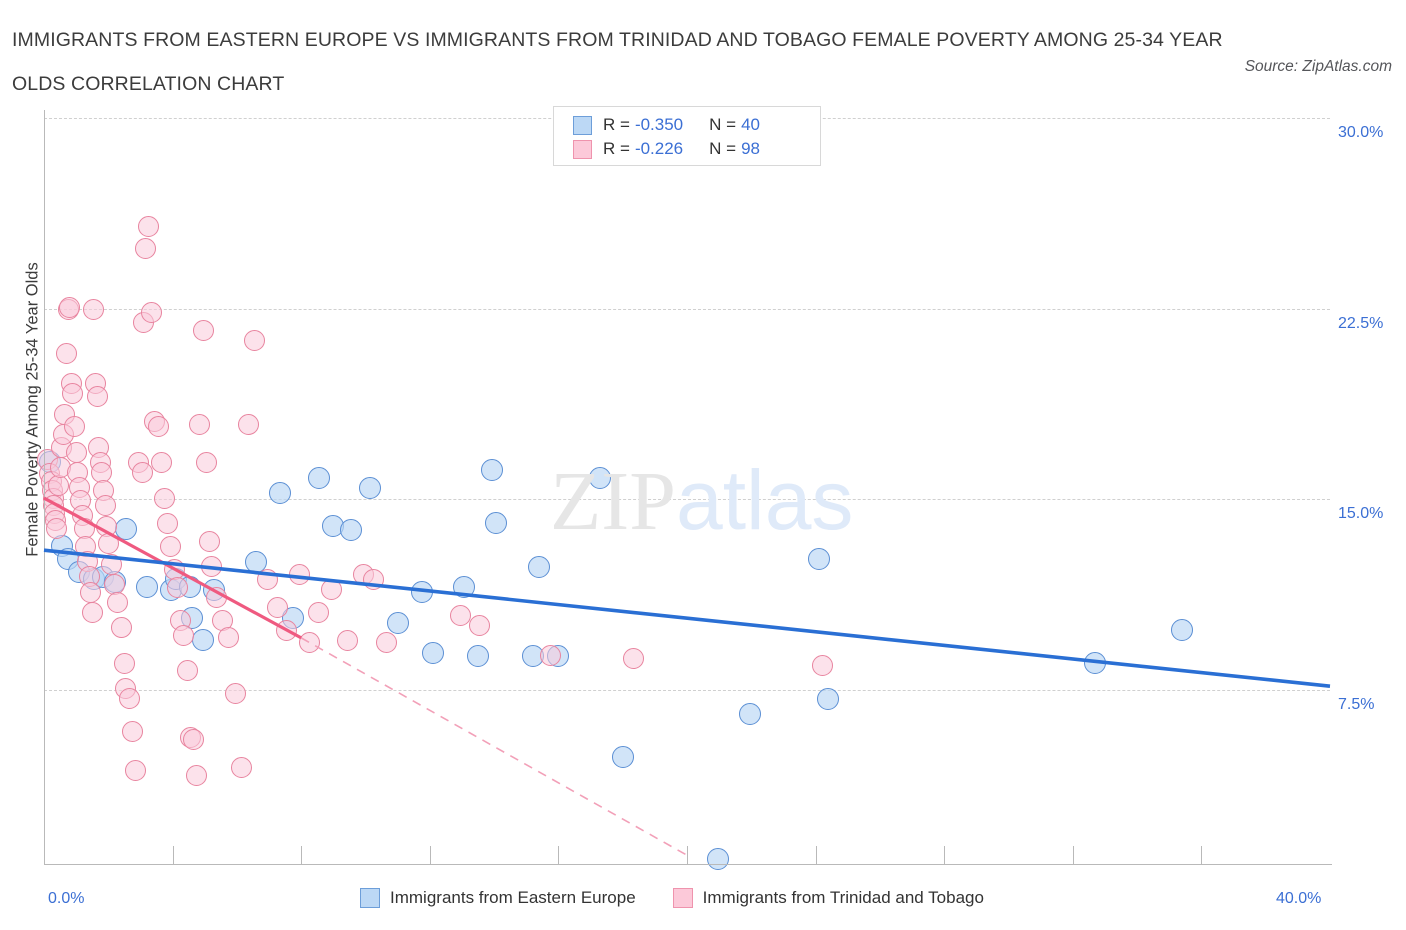 Image resolution: width=1406 pixels, height=930 pixels. What do you see at coordinates (616, 148) in the screenshot?
I see `stat-r-label-pink: R =` at bounding box center [616, 148].